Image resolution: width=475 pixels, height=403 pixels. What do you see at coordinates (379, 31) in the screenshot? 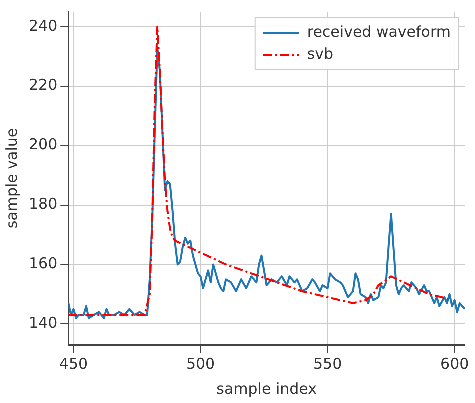
I see `legend-label: received waveform` at bounding box center [379, 31].